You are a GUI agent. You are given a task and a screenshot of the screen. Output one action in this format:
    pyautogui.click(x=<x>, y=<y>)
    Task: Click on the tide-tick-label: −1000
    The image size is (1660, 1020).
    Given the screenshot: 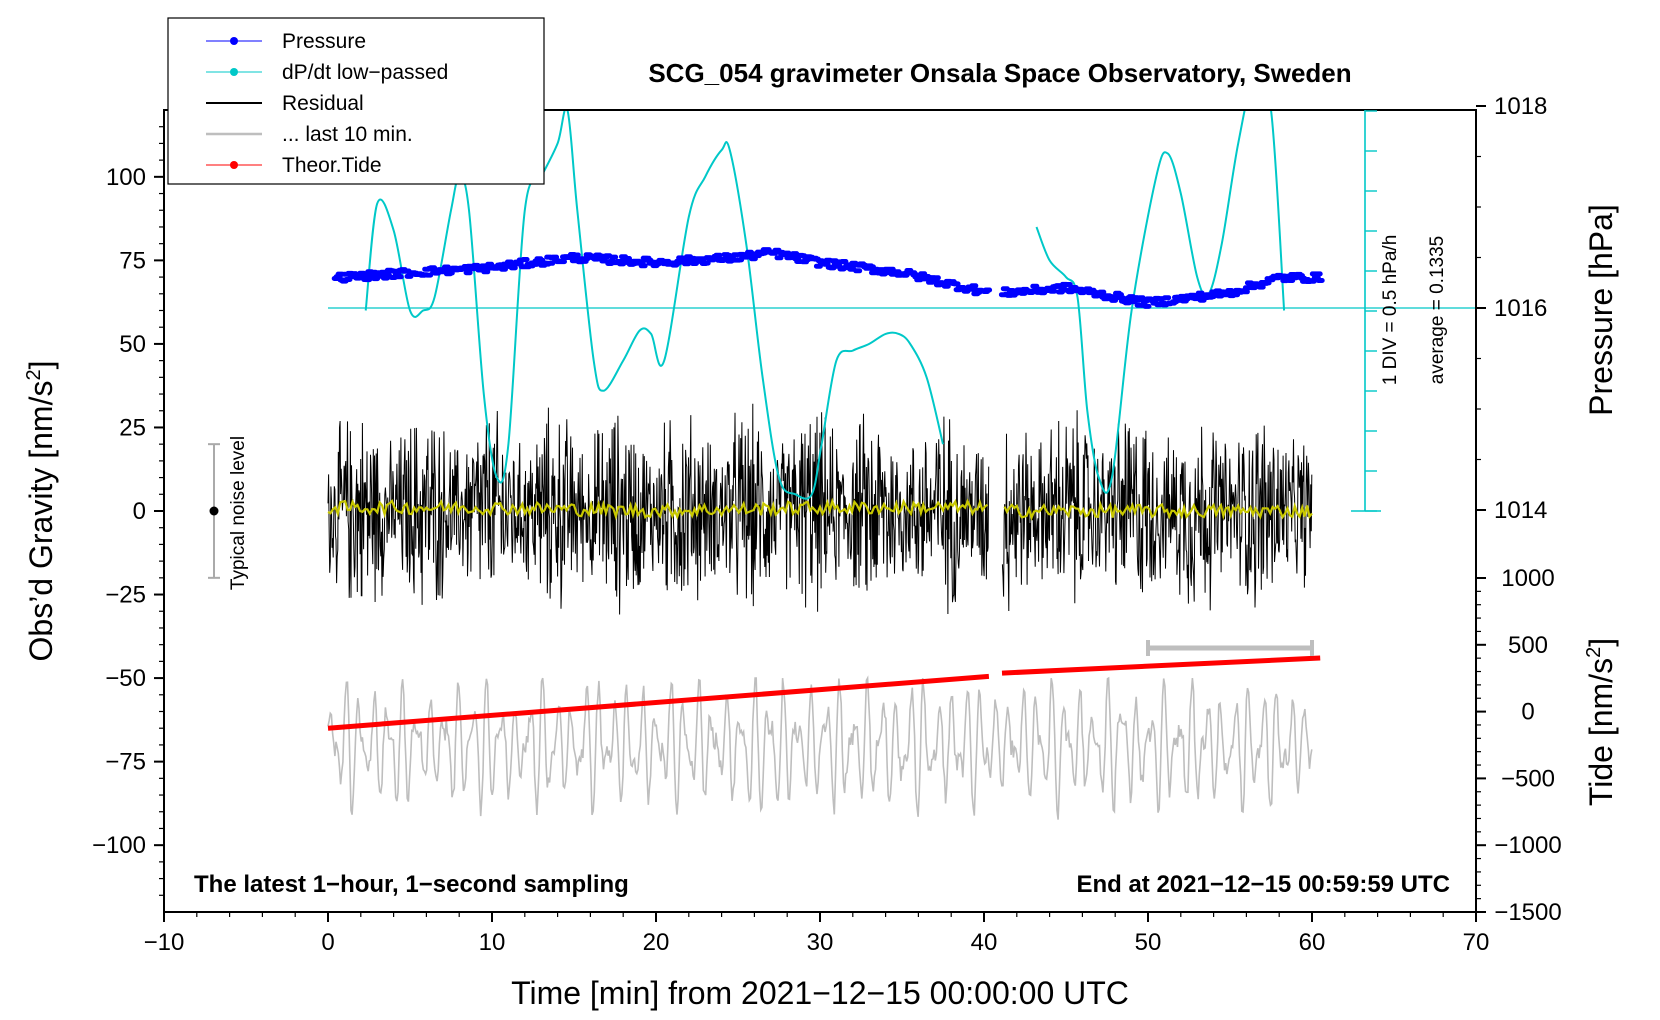 What is the action you would take?
    pyautogui.click(x=1527, y=845)
    